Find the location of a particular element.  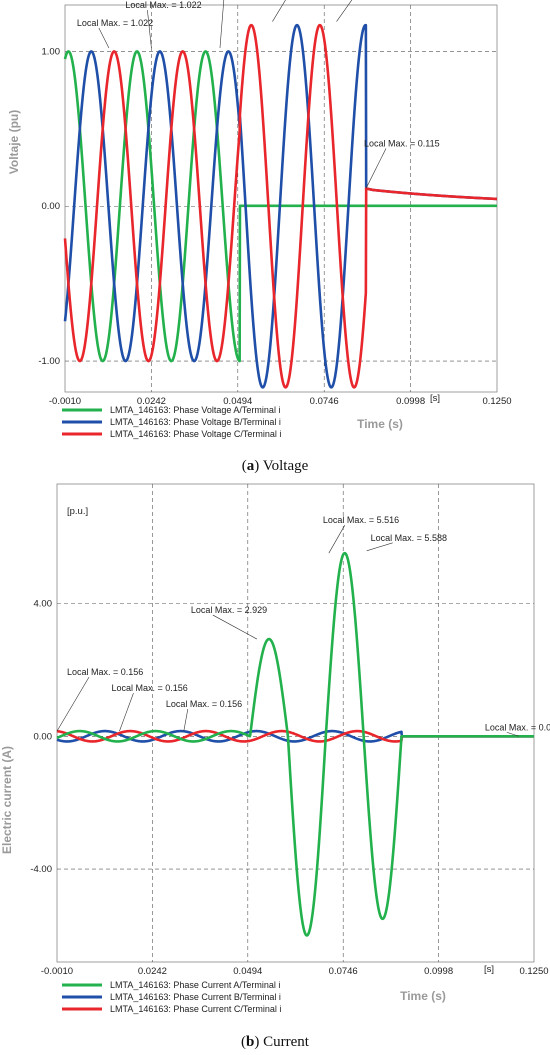

y-axis-label: Electric current (A) is located at coordinates (7, 800).